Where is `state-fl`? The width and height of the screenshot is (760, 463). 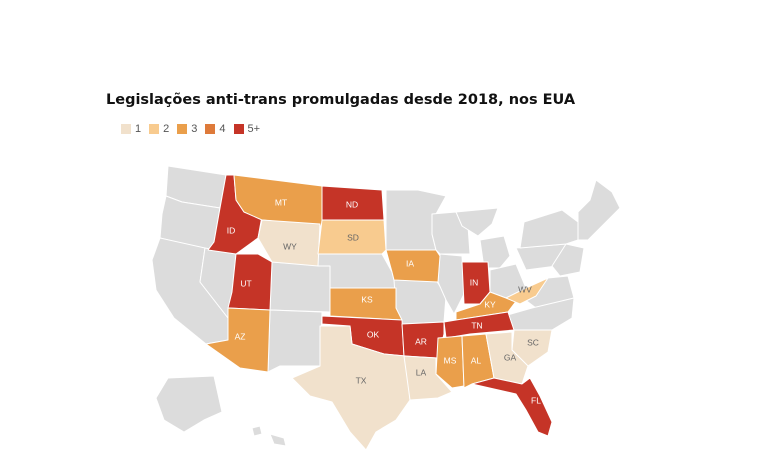
state-fl is located at coordinates (512, 407).